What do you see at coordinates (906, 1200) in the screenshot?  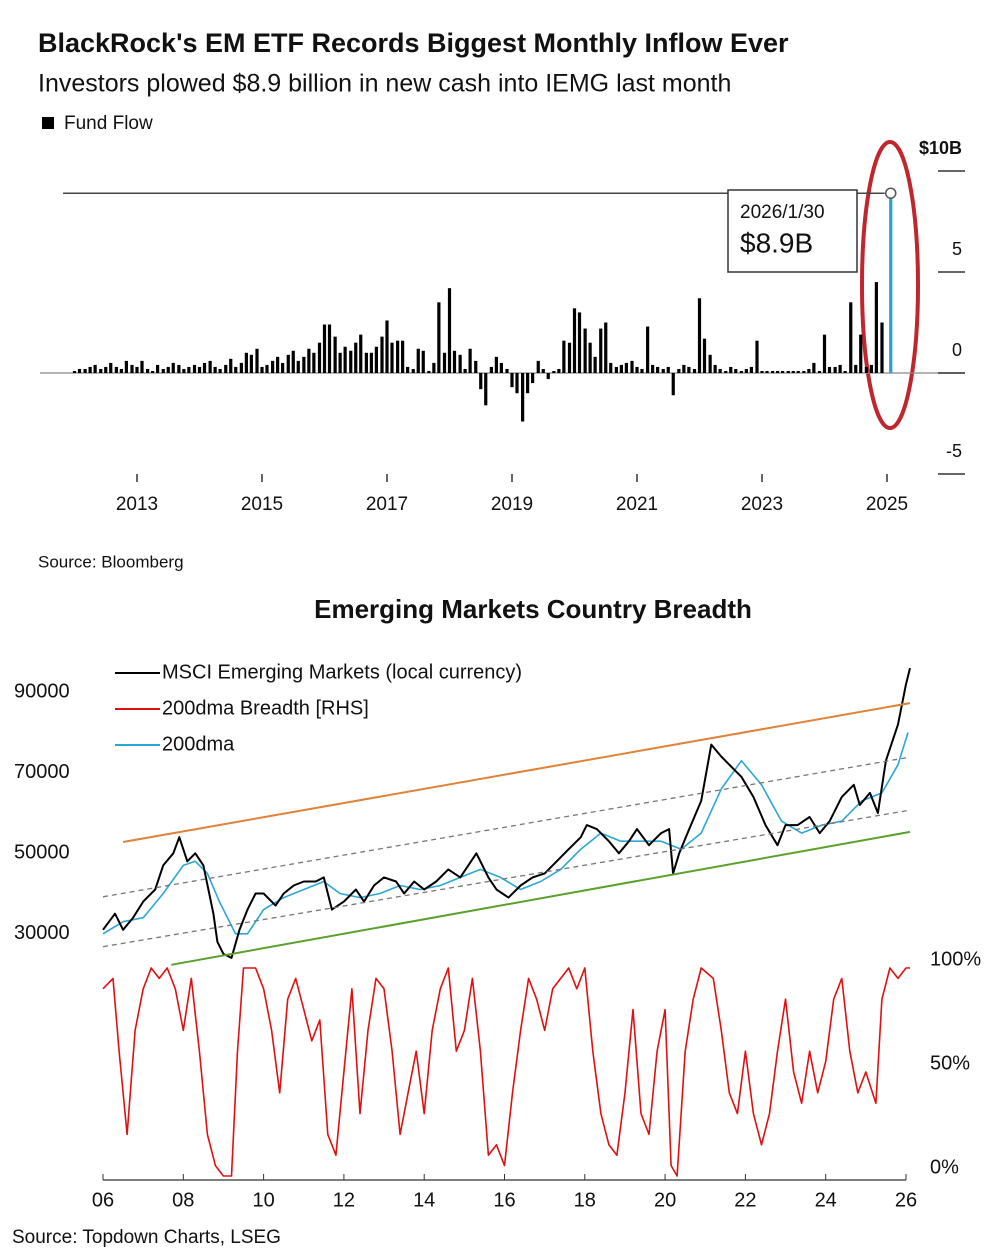 I see `x-tick-label: 26` at bounding box center [906, 1200].